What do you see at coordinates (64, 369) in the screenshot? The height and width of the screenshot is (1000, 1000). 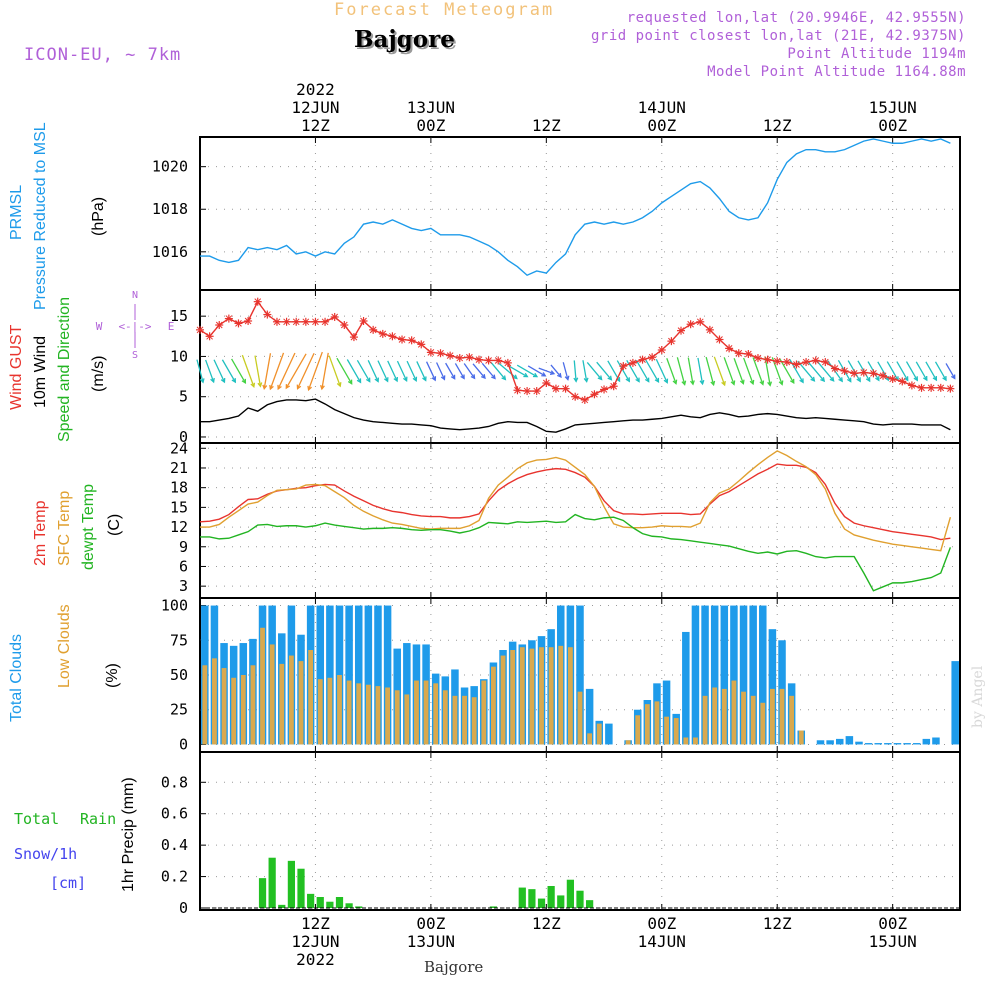 I see `wind-speed-dir-label: Speed and Direction` at bounding box center [64, 369].